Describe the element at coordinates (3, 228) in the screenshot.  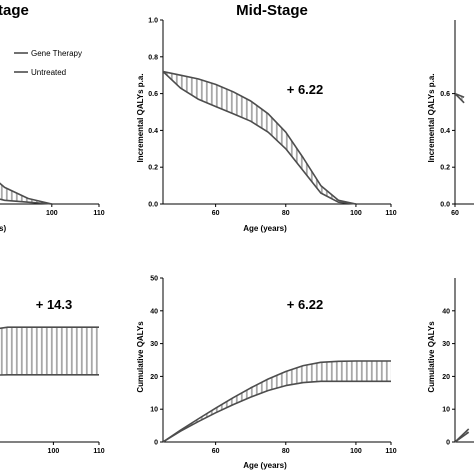
I see `x-axis-label-top-left: s)` at that location.